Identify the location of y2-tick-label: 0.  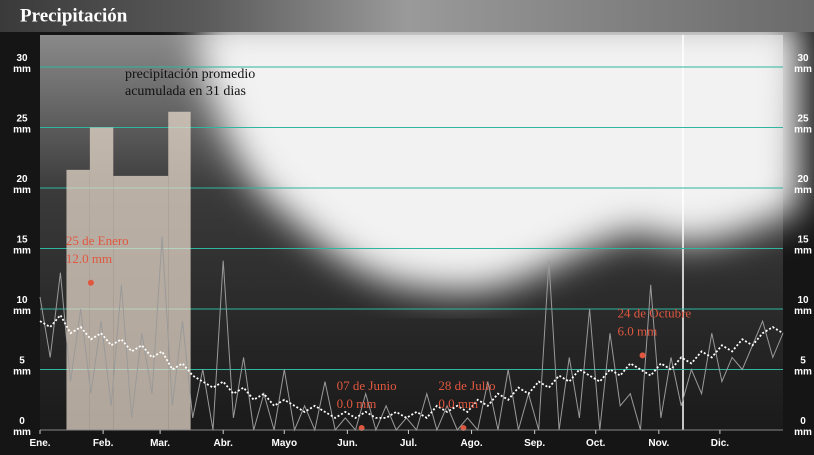
(803, 421).